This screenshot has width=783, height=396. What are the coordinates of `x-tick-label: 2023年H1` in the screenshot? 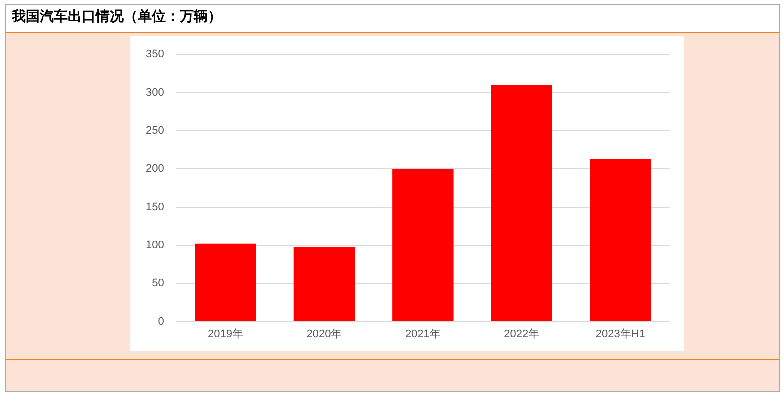 It's located at (621, 334).